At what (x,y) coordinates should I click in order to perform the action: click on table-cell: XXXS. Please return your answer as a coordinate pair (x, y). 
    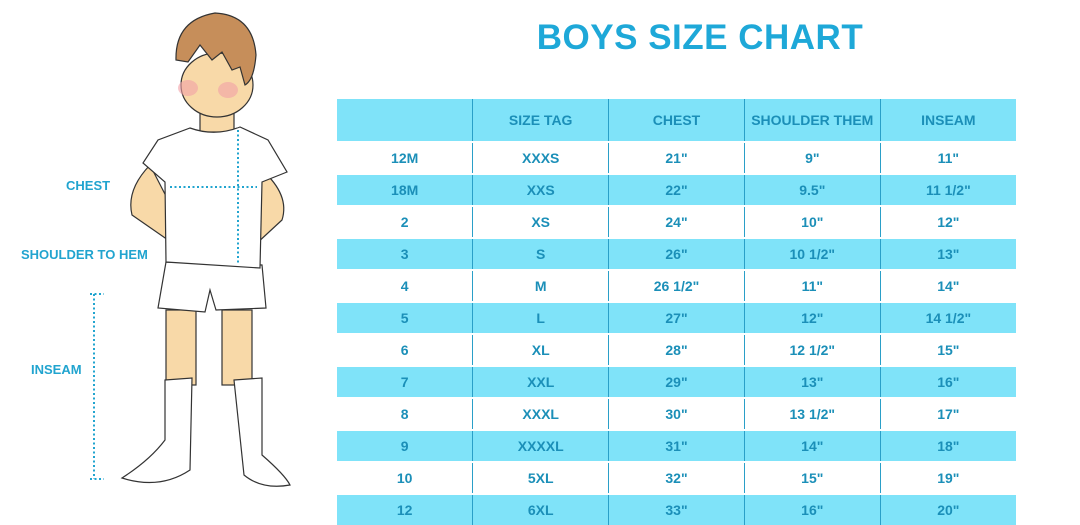
    Looking at the image, I should click on (540, 157).